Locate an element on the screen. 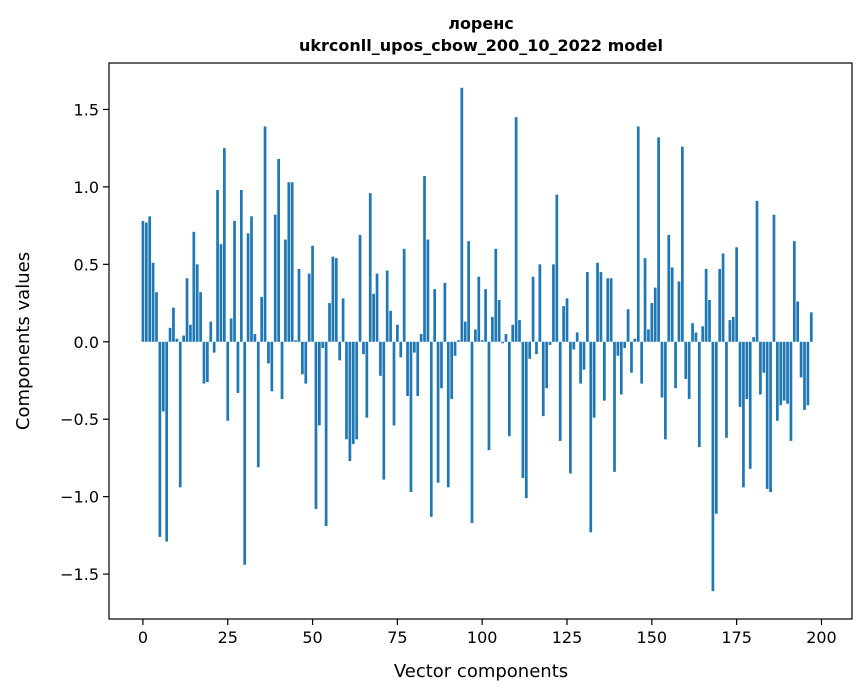 Image resolution: width=867 pixels, height=696 pixels. x-tick-label: 25 is located at coordinates (228, 637).